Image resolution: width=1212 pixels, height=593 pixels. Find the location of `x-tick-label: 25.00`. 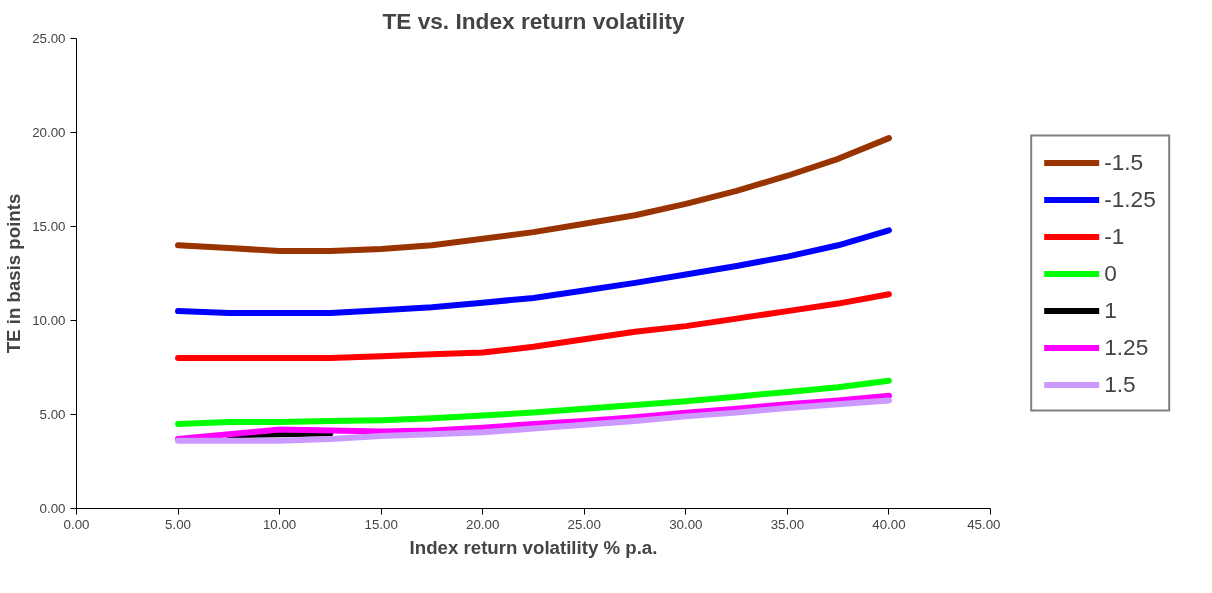

x-tick-label: 25.00 is located at coordinates (584, 524).